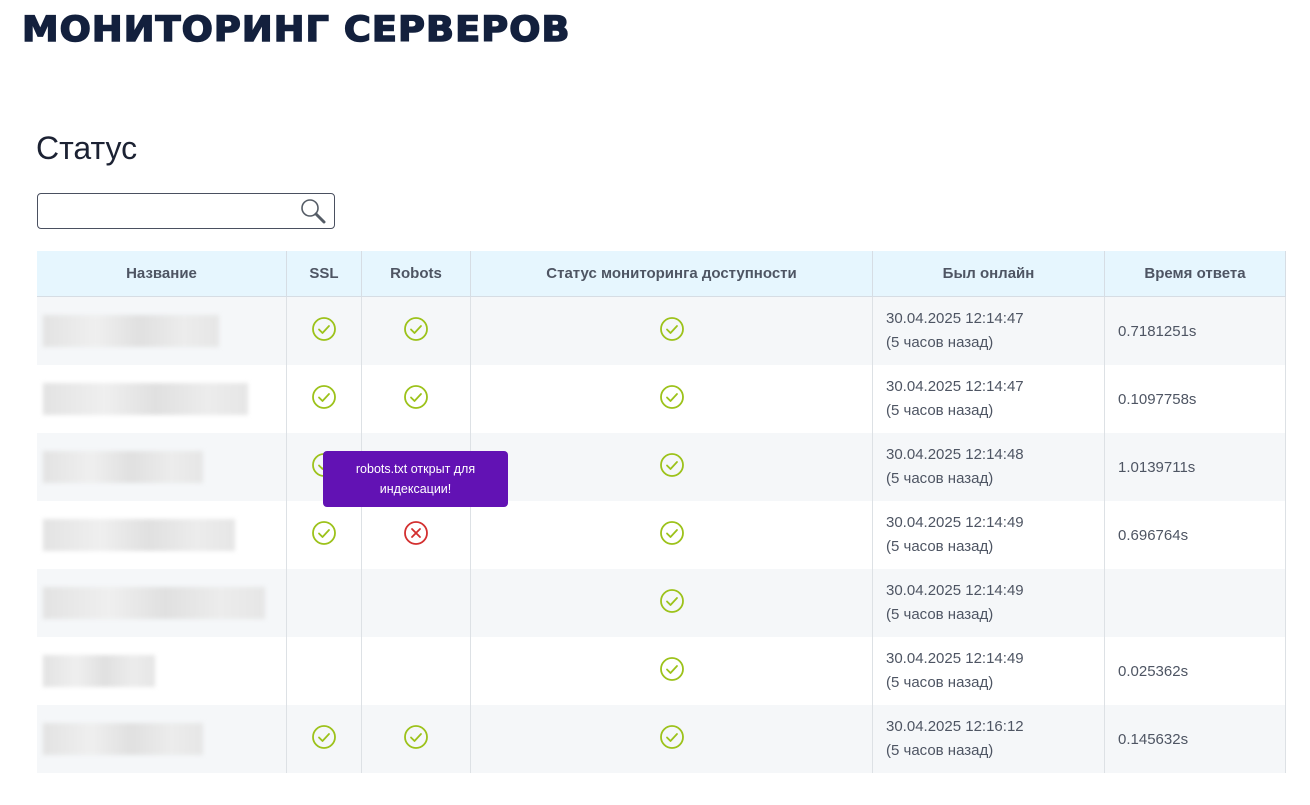 Image resolution: width=1310 pixels, height=805 pixels. I want to click on col-response-time: Время ответа, so click(1195, 274).